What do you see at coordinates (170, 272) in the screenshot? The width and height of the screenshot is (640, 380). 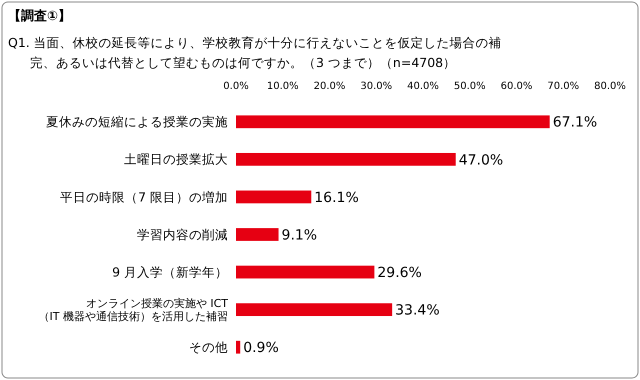 I see `y-tick-label: 9 月入学（新学年）` at bounding box center [170, 272].